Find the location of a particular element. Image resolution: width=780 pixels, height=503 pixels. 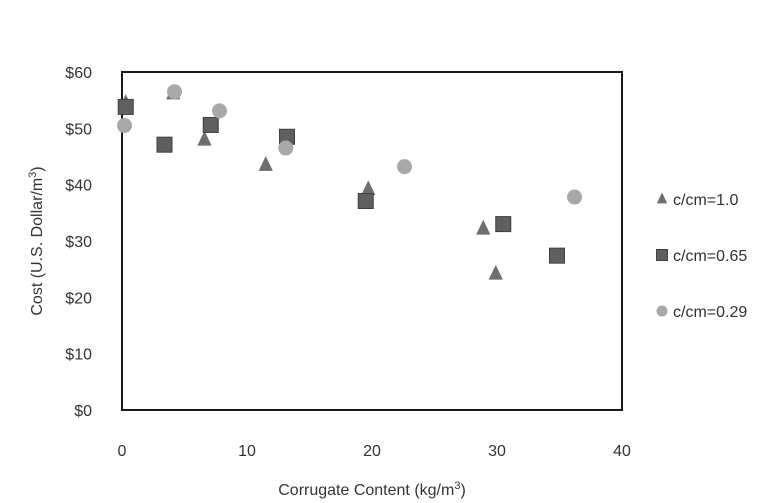

legend-label: c/cm=1.0 is located at coordinates (705, 200).